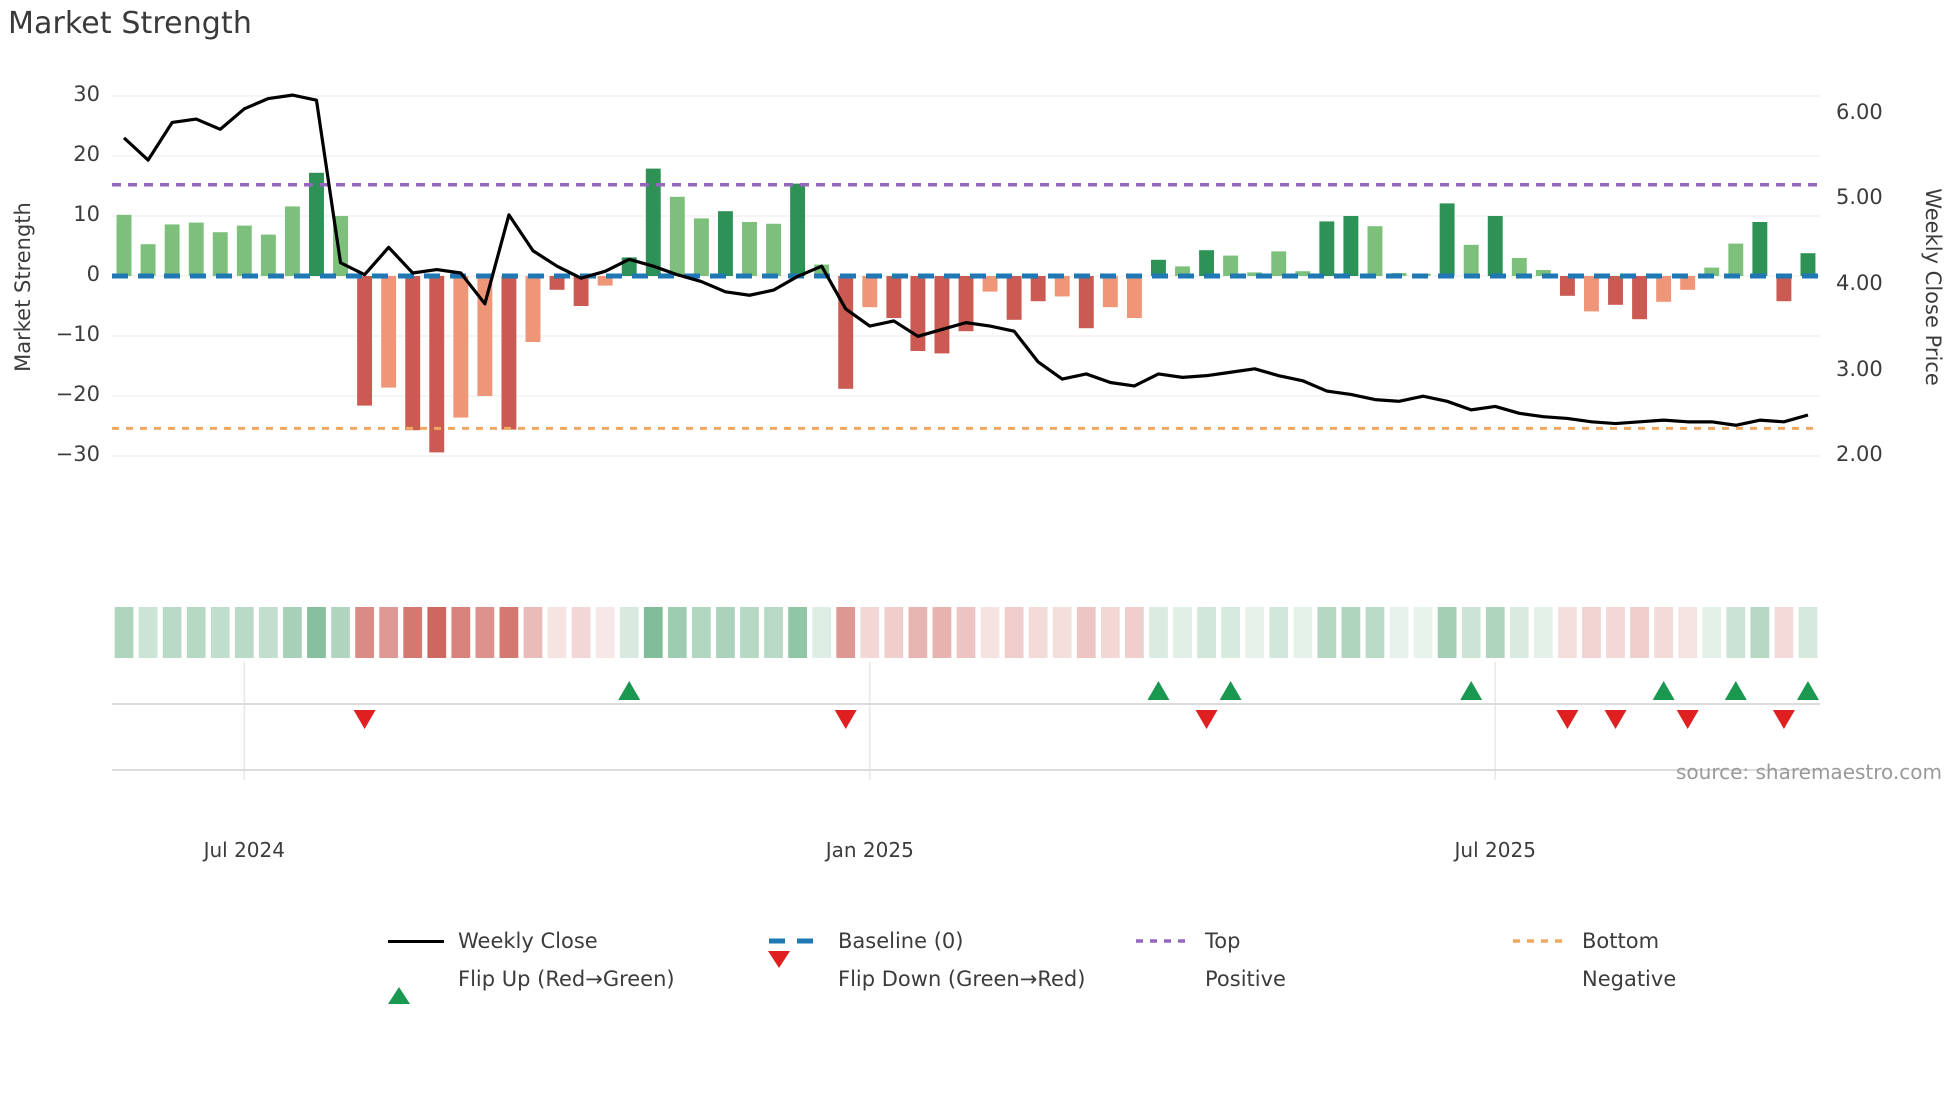 The image size is (1960, 1102). What do you see at coordinates (1187, 941) in the screenshot?
I see `legend-item: Top` at bounding box center [1187, 941].